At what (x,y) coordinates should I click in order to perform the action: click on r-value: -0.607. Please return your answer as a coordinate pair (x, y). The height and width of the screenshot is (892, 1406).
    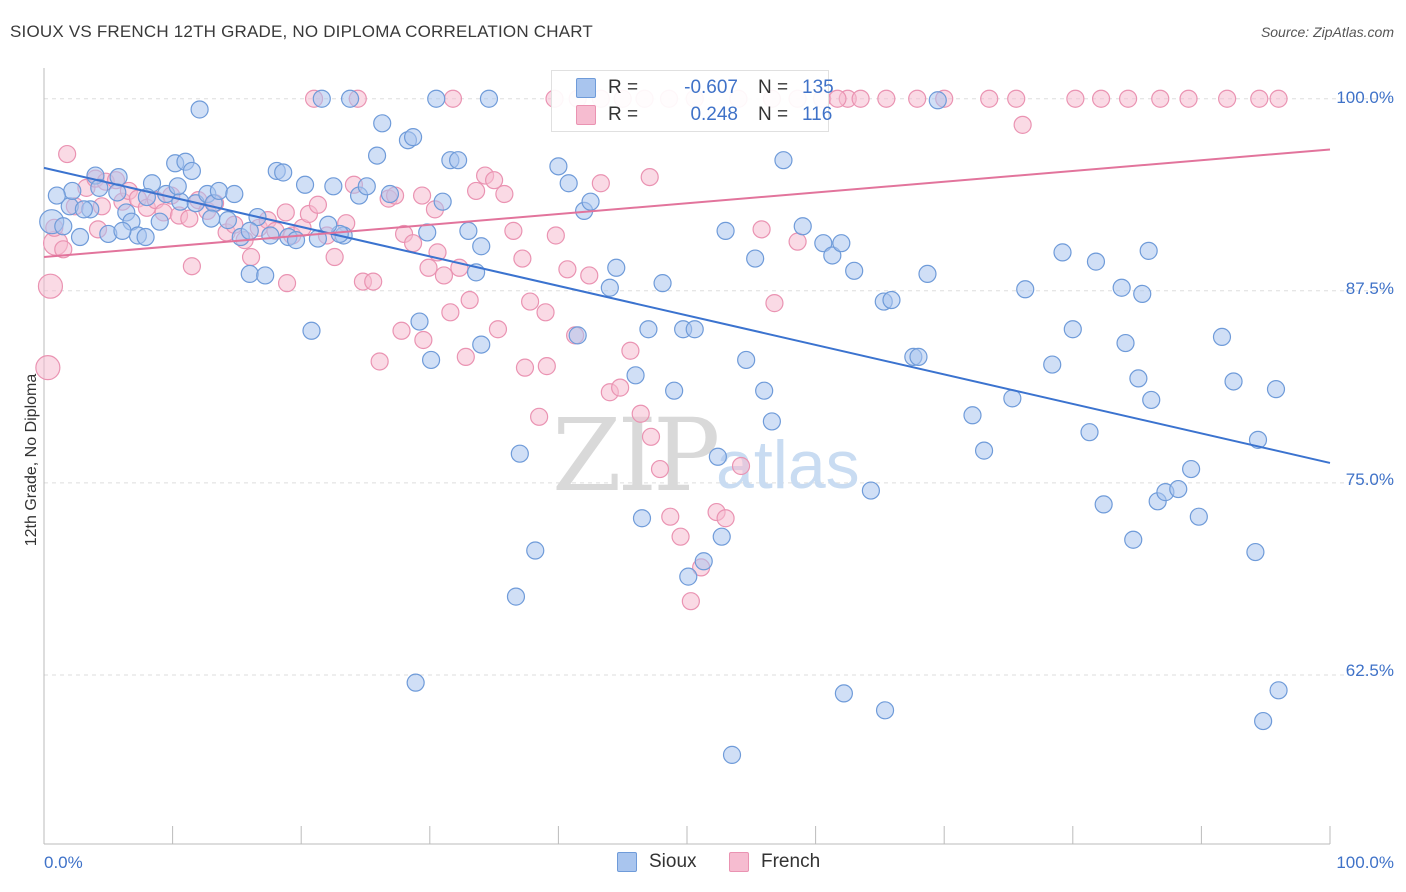
    Looking at the image, I should click on (711, 87).